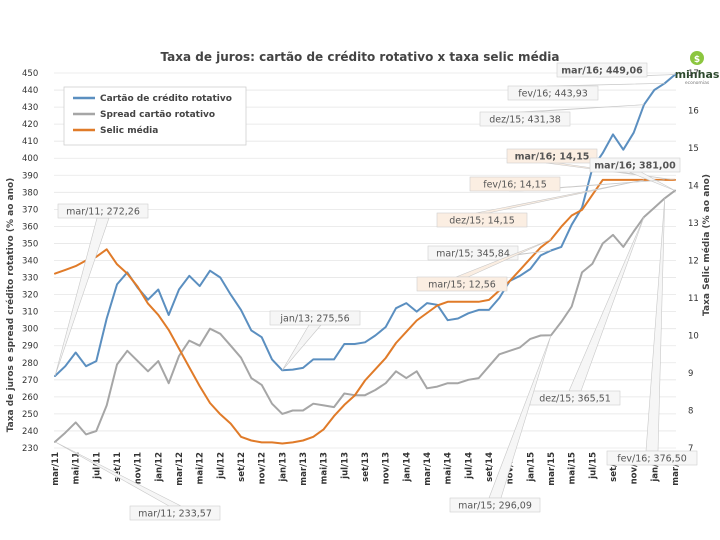  I want to click on y-tick-left: 420, so click(30, 125).